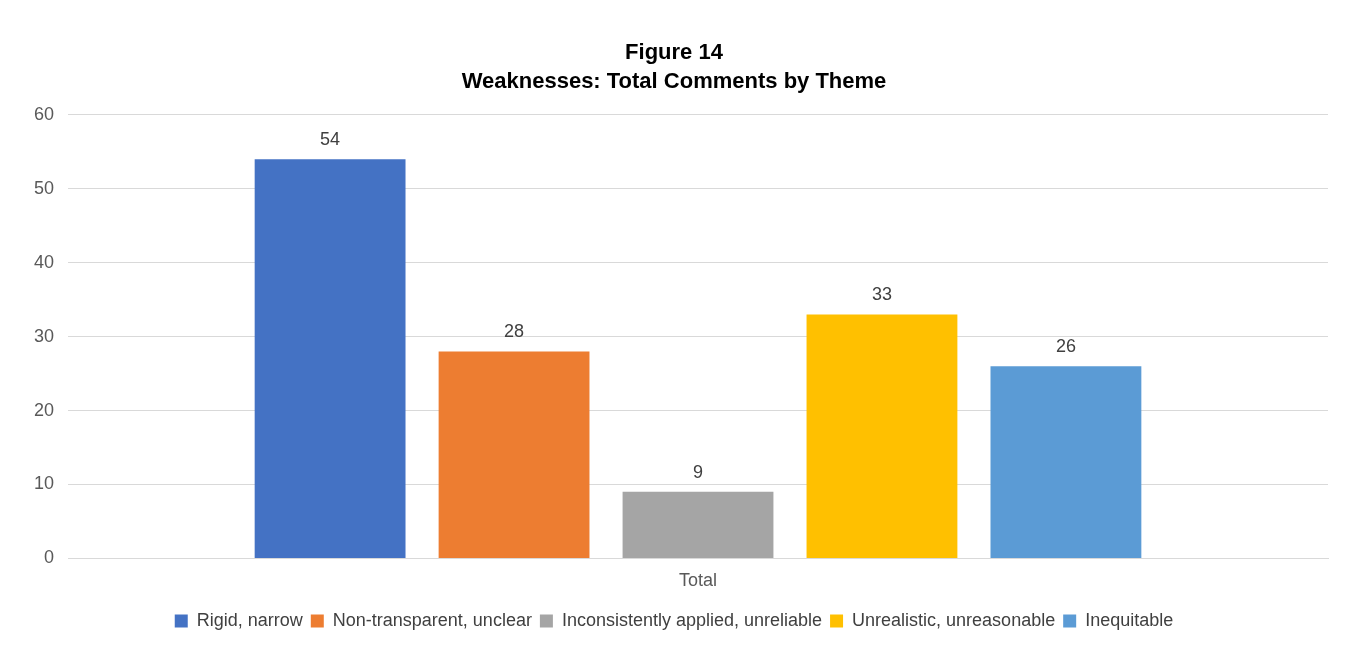  I want to click on y-tick-label: 60, so click(44, 113).